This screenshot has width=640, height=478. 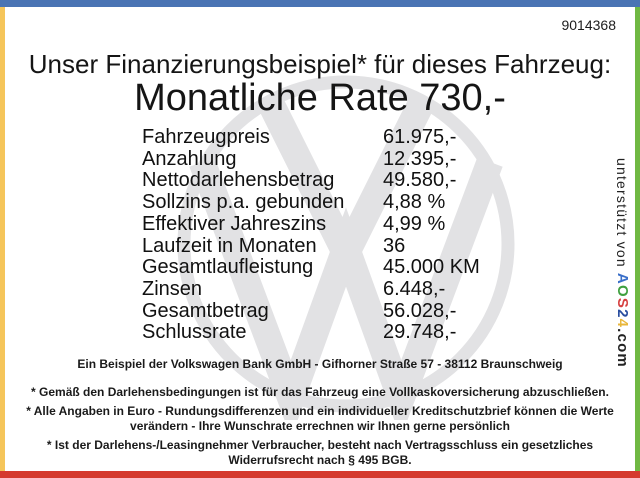 I want to click on table-row: Gesamtlaufleistung 45.000 KM, so click(x=311, y=268).